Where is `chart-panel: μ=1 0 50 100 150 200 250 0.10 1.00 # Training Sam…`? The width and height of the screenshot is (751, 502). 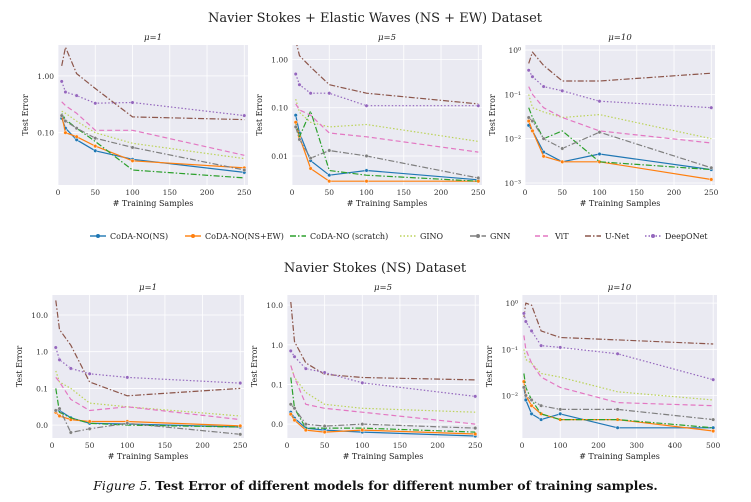 chart-panel: μ=1 0 50 100 150 200 250 0.10 1.00 # Training Sam… is located at coordinates (136, 120).